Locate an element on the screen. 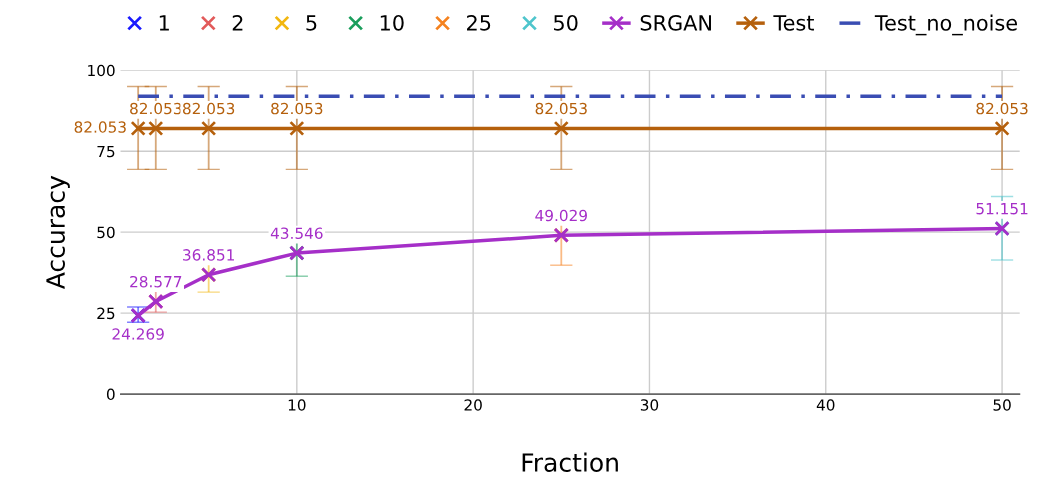 This screenshot has height=502, width=1048. legend-label: 2 is located at coordinates (237, 22).